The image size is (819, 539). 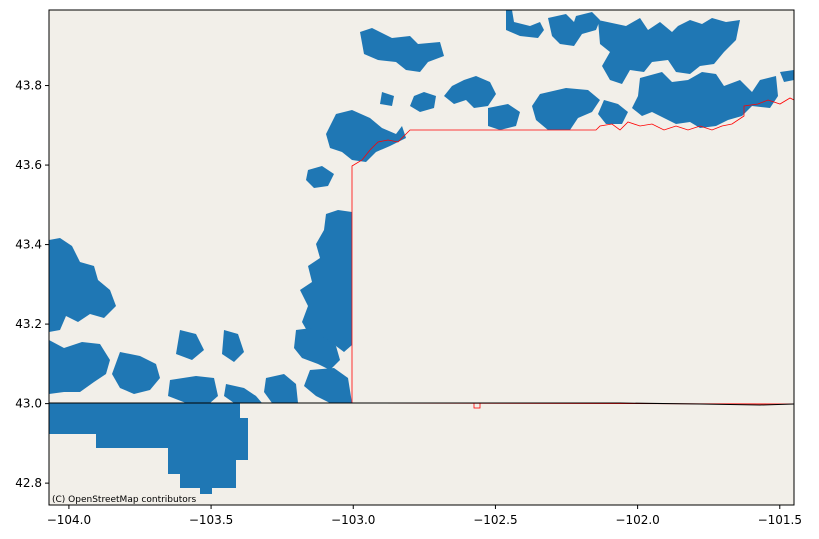 What do you see at coordinates (780, 520) in the screenshot?
I see `x-tick-label: −101.5` at bounding box center [780, 520].